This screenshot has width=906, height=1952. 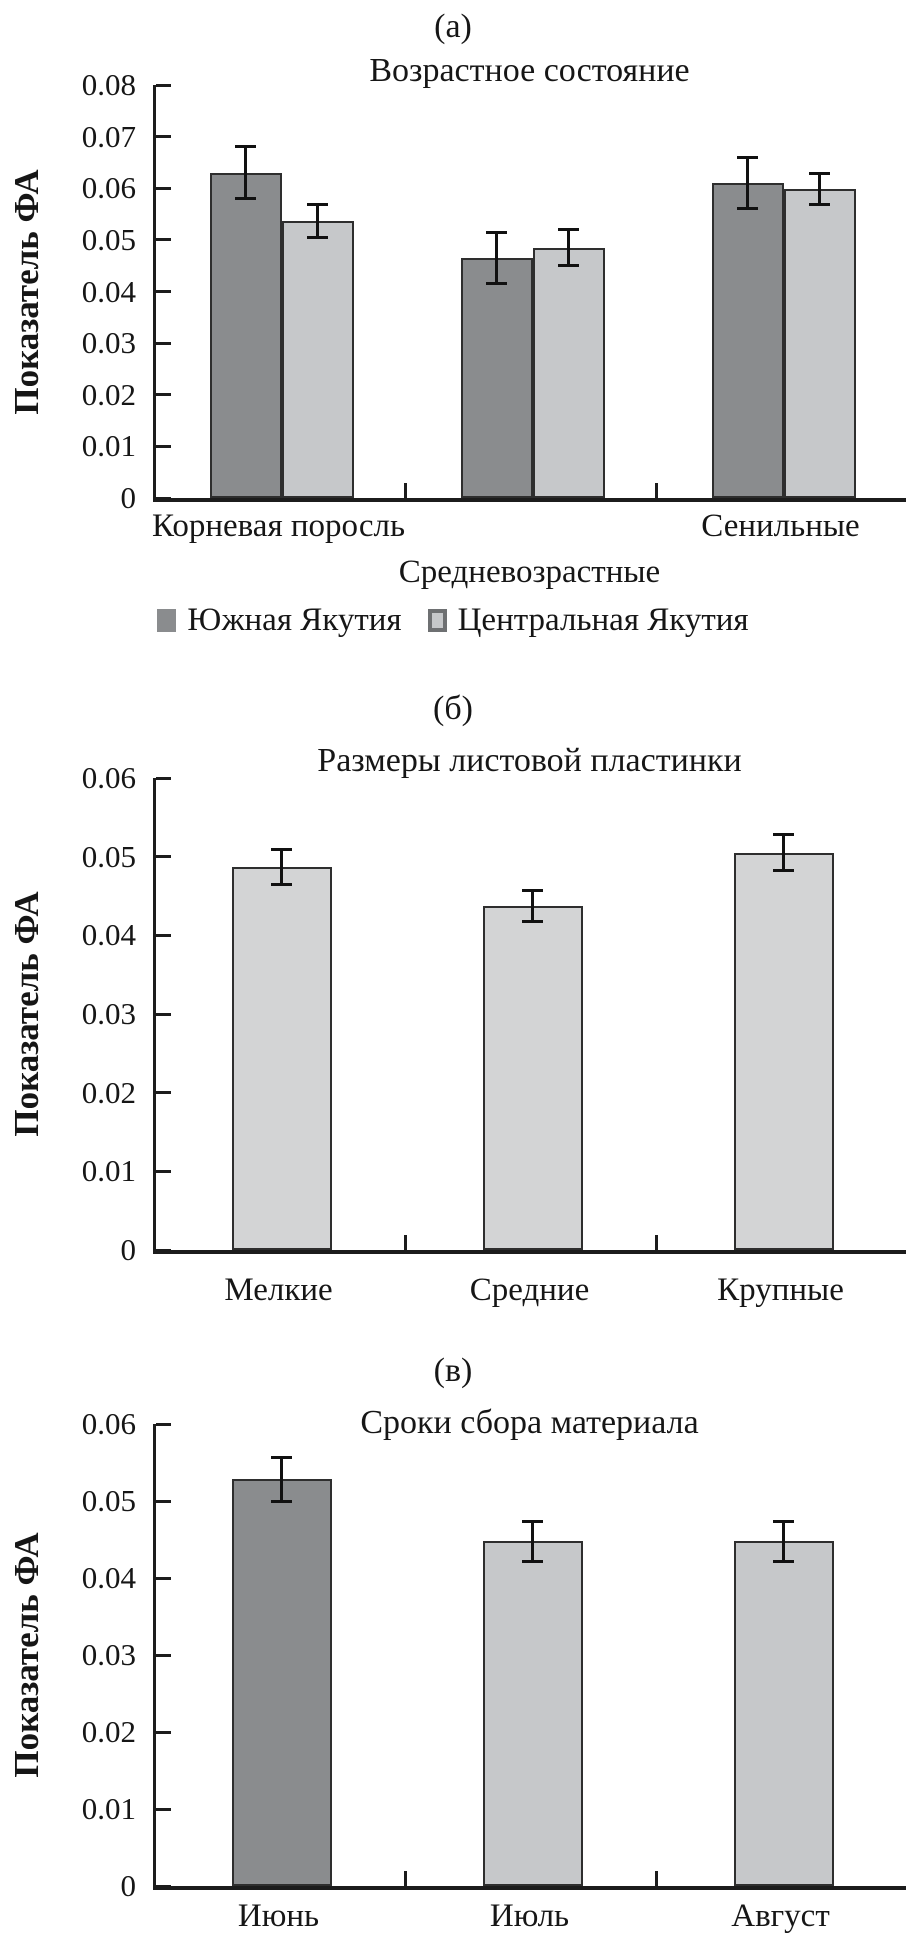 I want to click on y-tick-label: 0.07, so click(x=108, y=136).